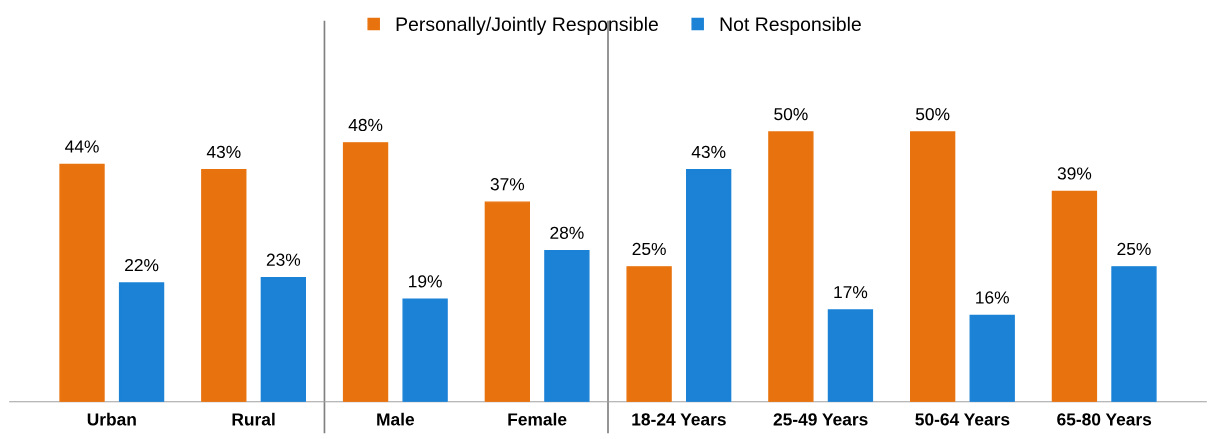 This screenshot has height=439, width=1216. Describe the element at coordinates (567, 232) in the screenshot. I see `data-label: 28%` at that location.